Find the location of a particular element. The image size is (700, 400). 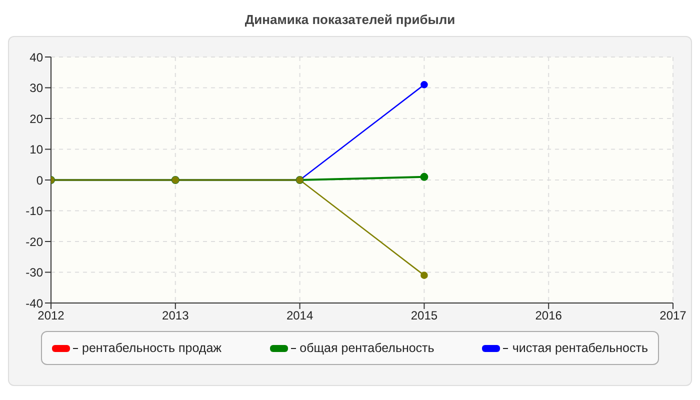

legend-label: рентабельность продаж is located at coordinates (147, 348).